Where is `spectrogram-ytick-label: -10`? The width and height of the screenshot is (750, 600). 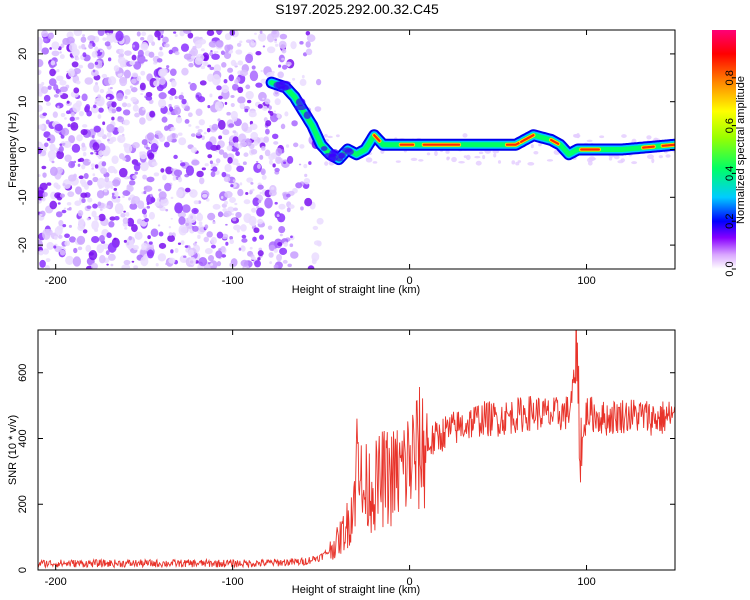
spectrogram-ytick-label: -10 is located at coordinates (23, 197).